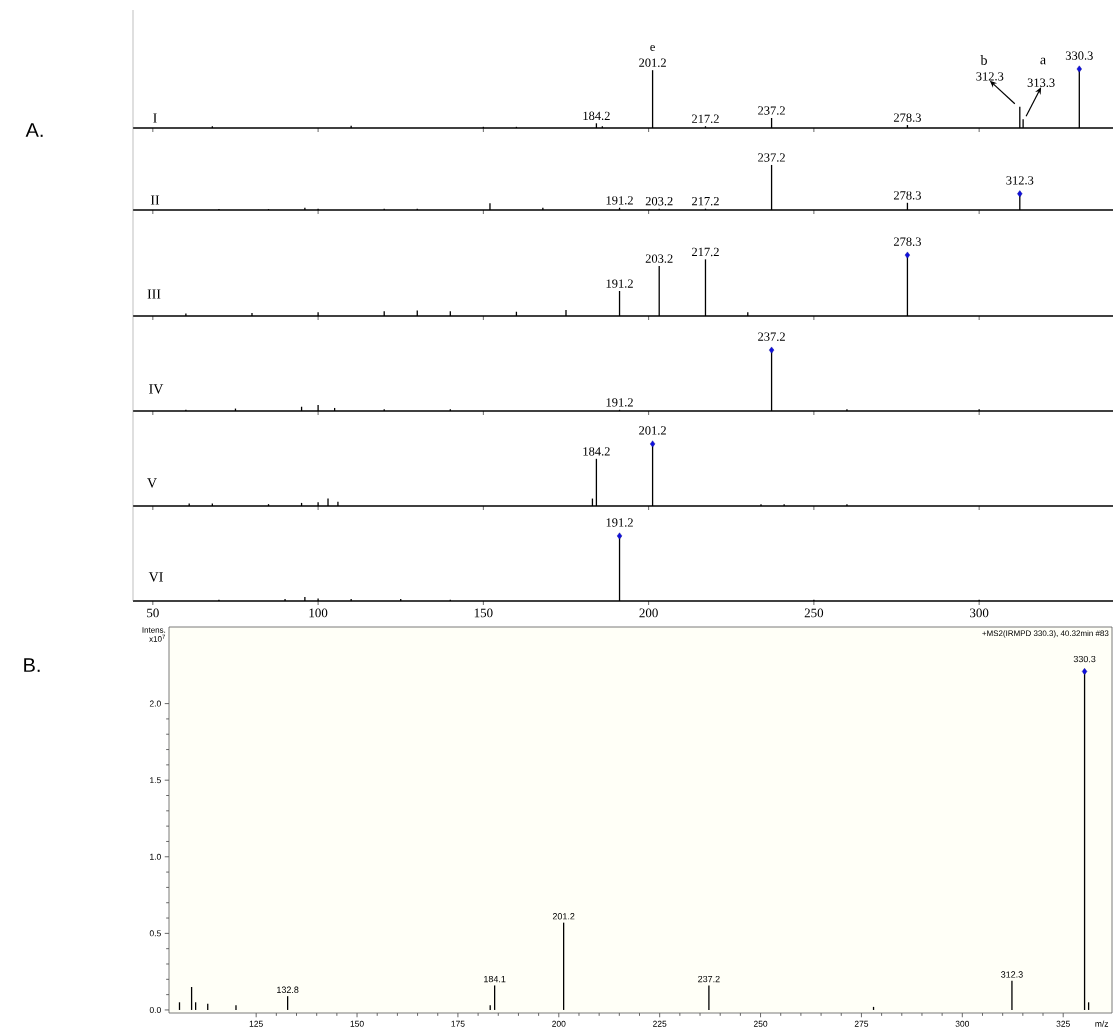  Describe the element at coordinates (288, 989) in the screenshot. I see `annotation: 132.8` at that location.